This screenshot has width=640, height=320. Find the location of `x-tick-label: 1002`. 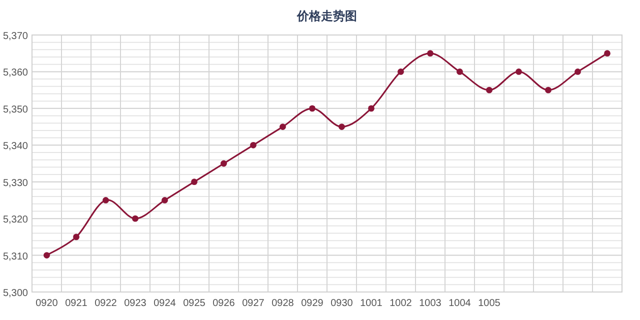

x-tick-label: 1002 is located at coordinates (401, 303).